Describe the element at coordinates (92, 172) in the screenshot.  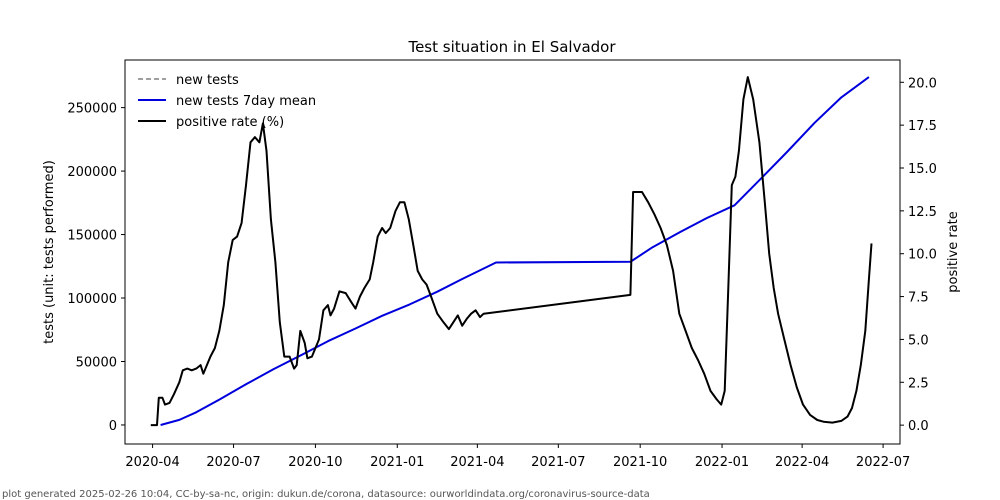
I see `y-tick-label: 200000` at that location.